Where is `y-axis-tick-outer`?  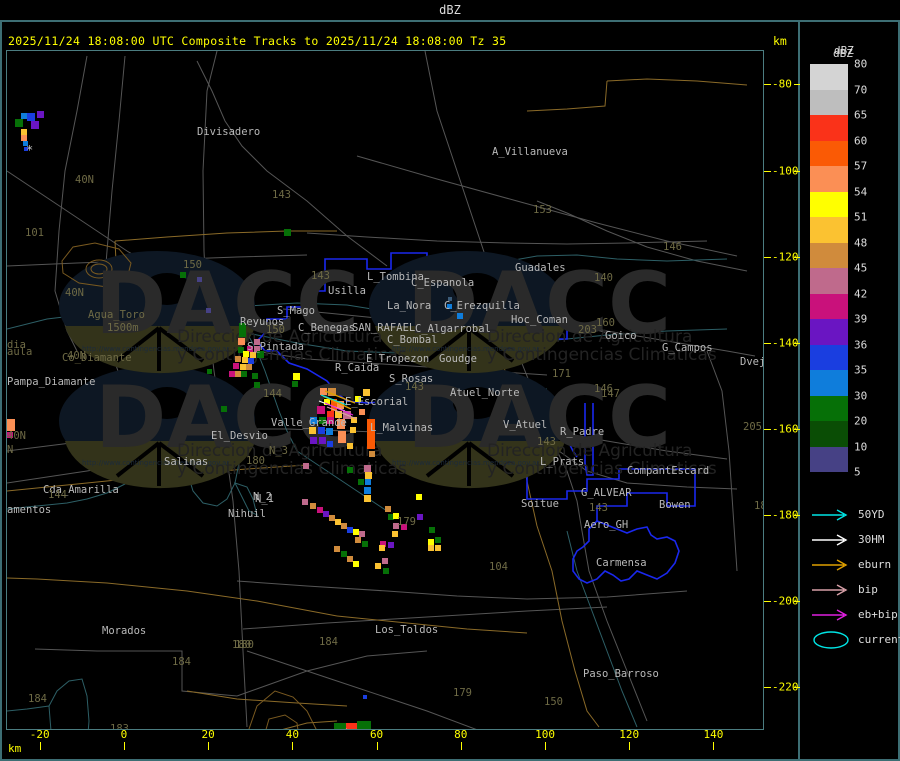 y-axis-tick-outer is located at coordinates (797, 171).